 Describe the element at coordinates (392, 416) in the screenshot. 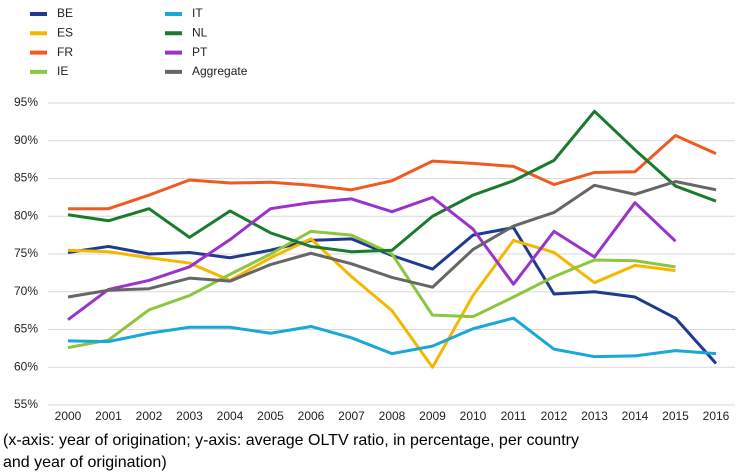

I see `x-tick-label: 2008` at that location.